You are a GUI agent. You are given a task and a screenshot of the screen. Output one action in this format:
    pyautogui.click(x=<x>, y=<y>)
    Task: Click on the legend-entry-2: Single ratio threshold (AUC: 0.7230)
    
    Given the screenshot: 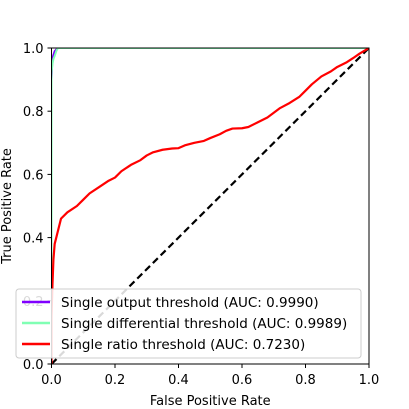 What is the action you would take?
    pyautogui.click(x=183, y=345)
    